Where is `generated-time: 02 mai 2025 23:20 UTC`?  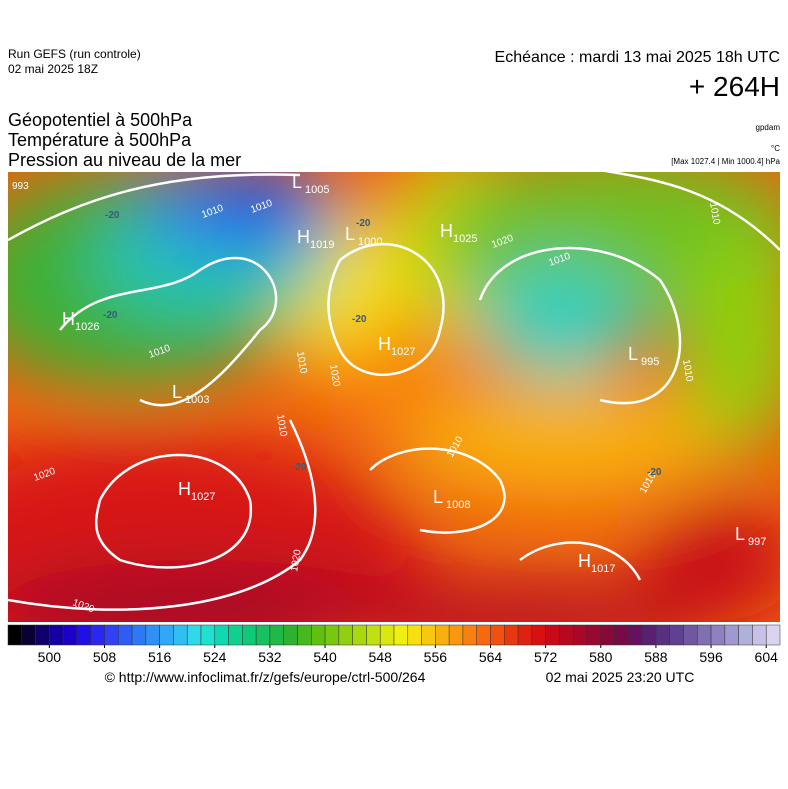
generated-time: 02 mai 2025 23:20 UTC is located at coordinates (620, 677).